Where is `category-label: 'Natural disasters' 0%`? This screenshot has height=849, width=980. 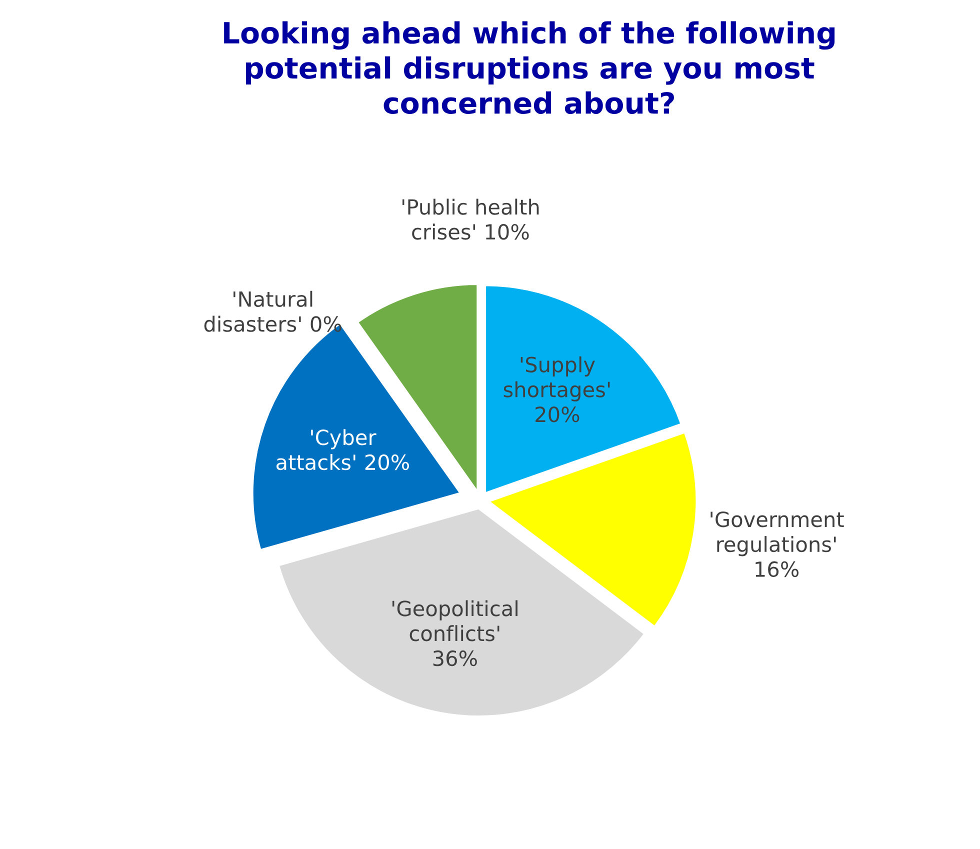
category-label: 'Natural disasters' 0% is located at coordinates (273, 311).